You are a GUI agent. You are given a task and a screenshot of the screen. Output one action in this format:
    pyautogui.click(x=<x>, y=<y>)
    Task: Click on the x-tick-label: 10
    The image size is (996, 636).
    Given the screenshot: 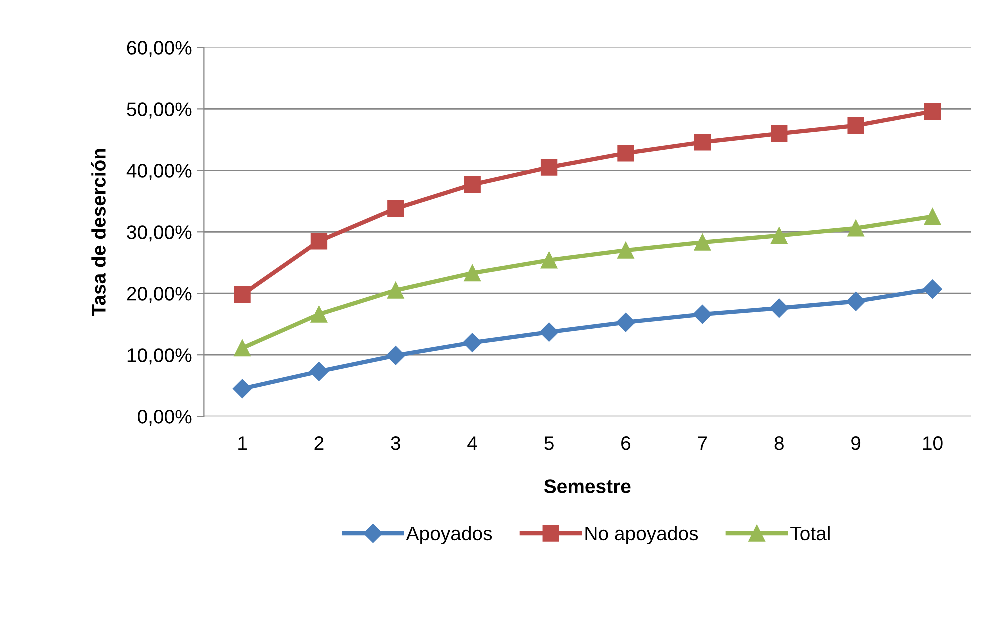 What is the action you would take?
    pyautogui.click(x=933, y=443)
    